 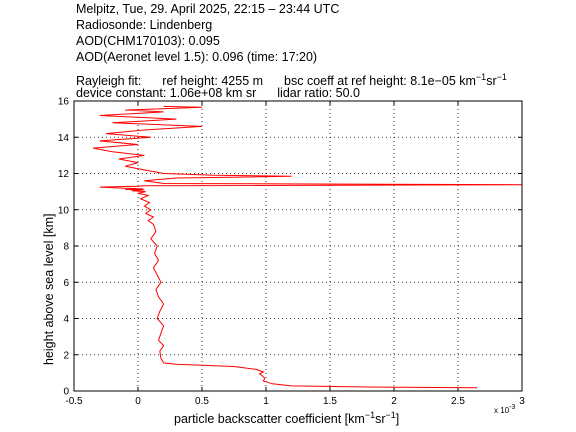 I want to click on y-tick-label: 2, so click(x=66, y=355).